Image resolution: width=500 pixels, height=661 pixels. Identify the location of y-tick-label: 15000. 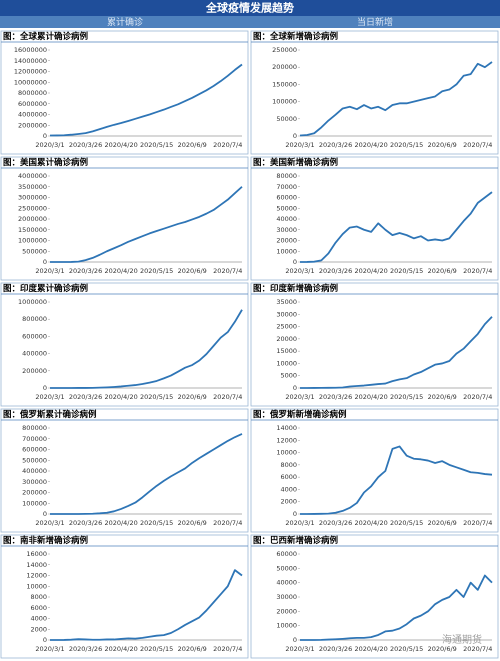
(286, 351).